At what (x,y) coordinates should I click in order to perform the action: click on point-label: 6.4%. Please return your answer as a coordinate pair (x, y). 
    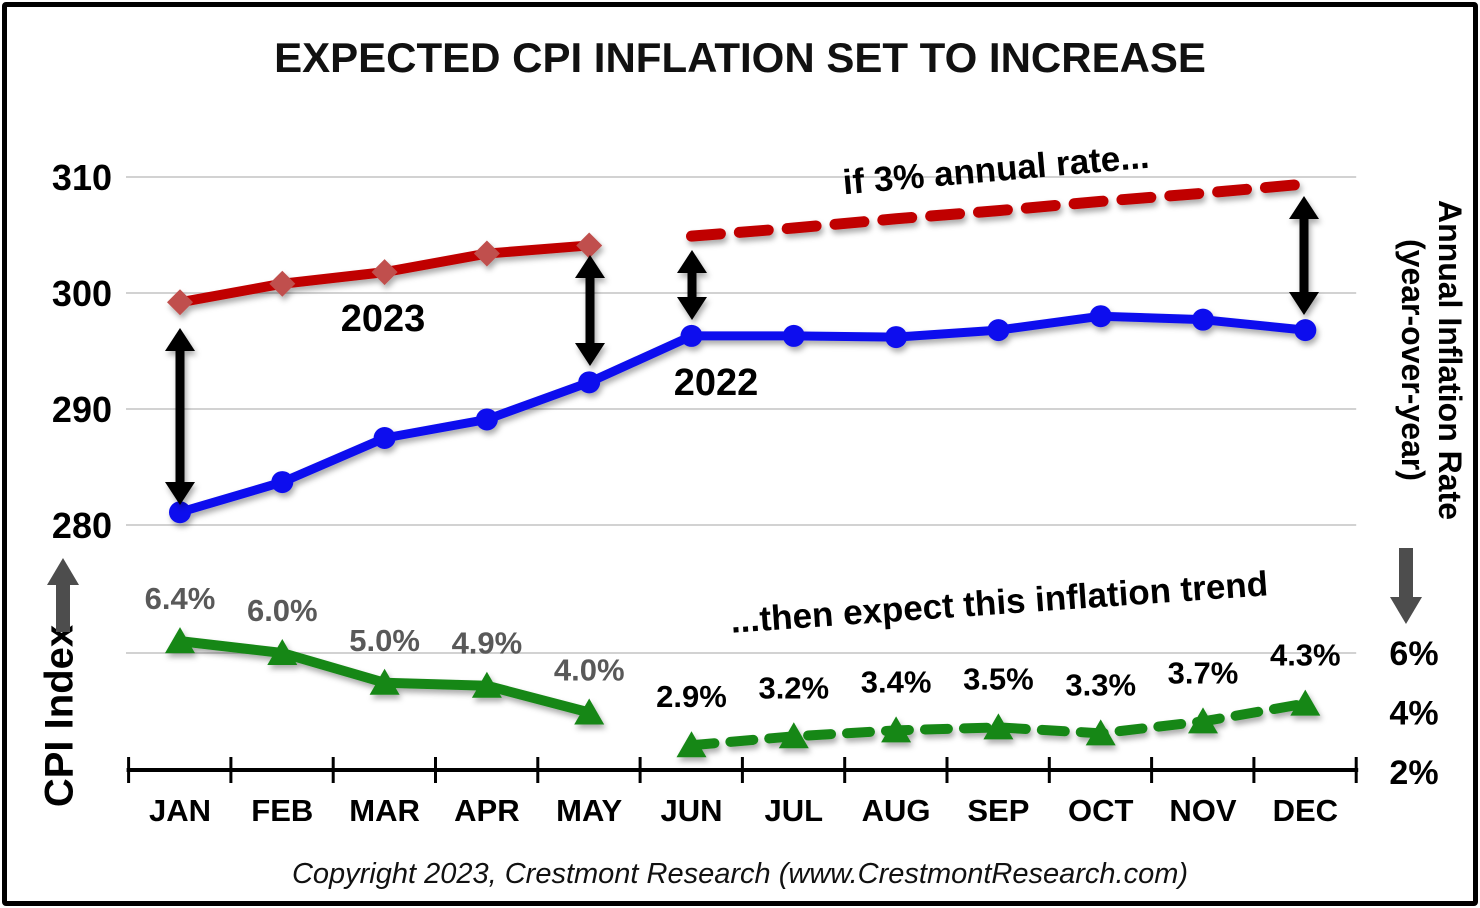
    Looking at the image, I should click on (180, 598).